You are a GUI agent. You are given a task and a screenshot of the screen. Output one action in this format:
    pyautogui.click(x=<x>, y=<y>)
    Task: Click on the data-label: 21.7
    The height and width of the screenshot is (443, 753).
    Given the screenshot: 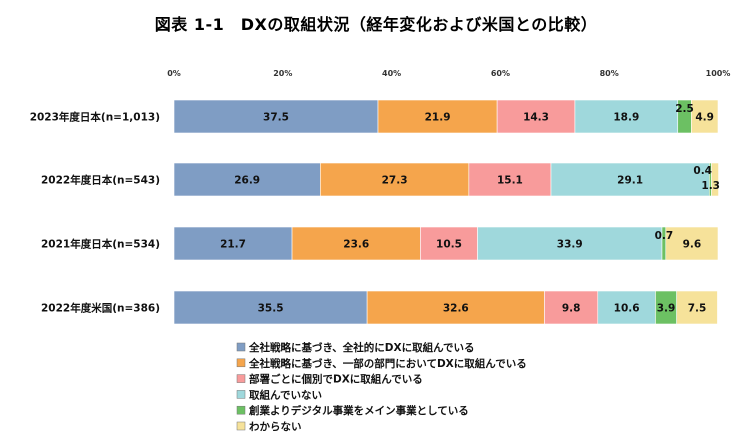 What is the action you would take?
    pyautogui.click(x=233, y=245)
    